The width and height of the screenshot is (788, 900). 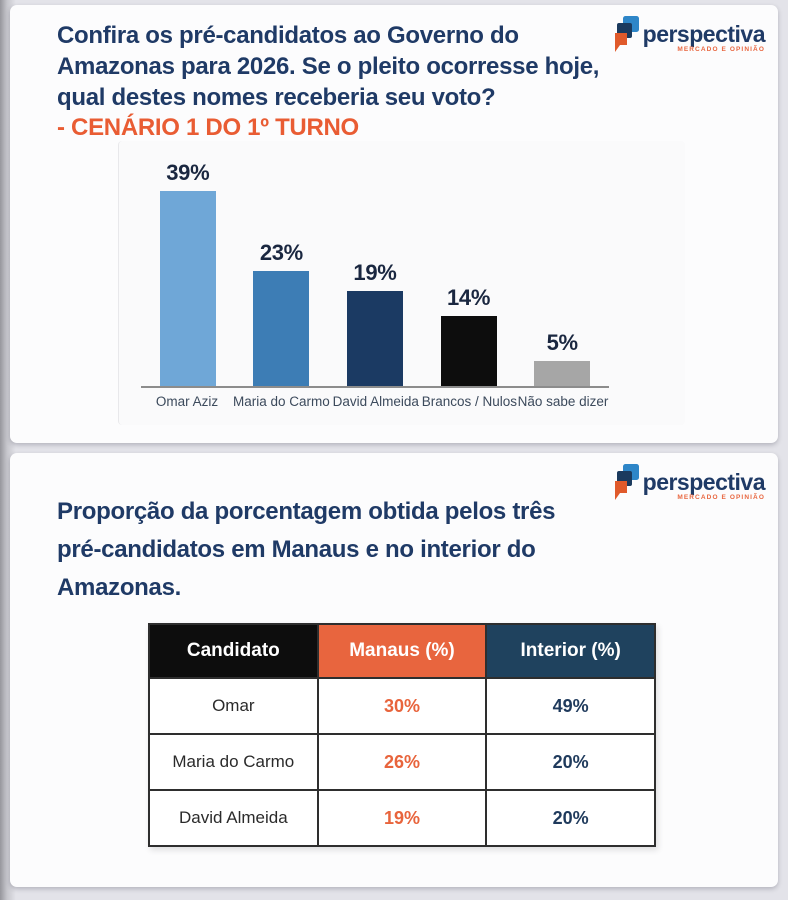 What do you see at coordinates (188, 172) in the screenshot?
I see `bar-value-label: 39%` at bounding box center [188, 172].